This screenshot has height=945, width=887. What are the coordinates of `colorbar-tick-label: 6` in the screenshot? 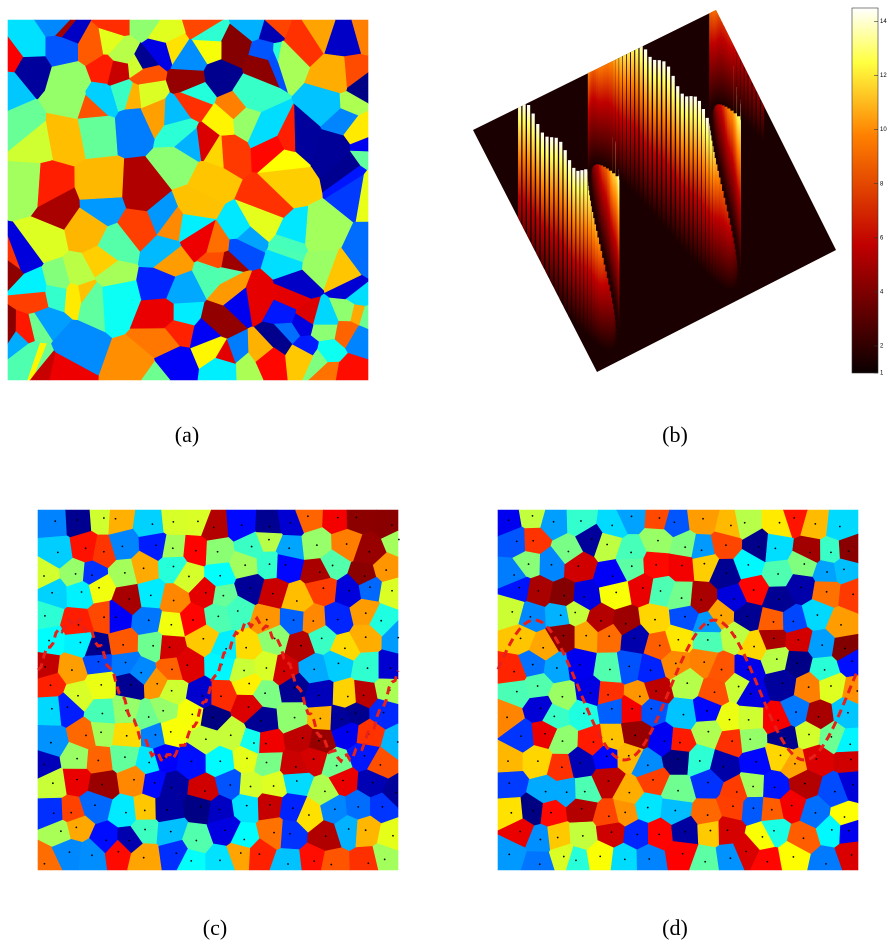 It's located at (882, 238).